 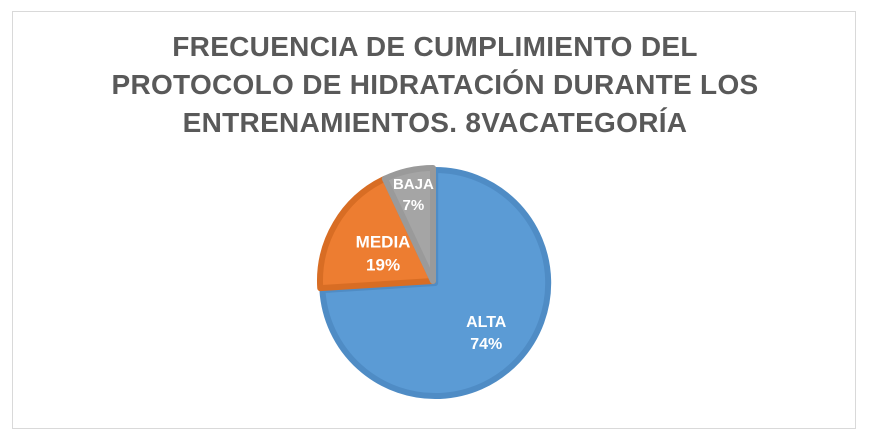 I want to click on pie-slice-alta, so click(x=435, y=283).